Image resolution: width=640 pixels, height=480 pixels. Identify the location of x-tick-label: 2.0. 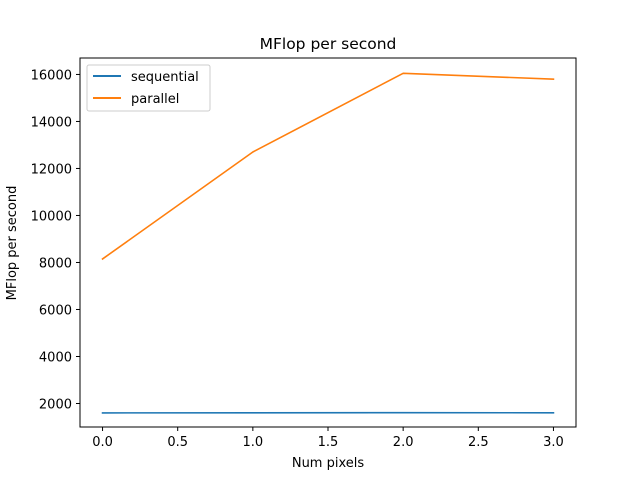
(403, 442).